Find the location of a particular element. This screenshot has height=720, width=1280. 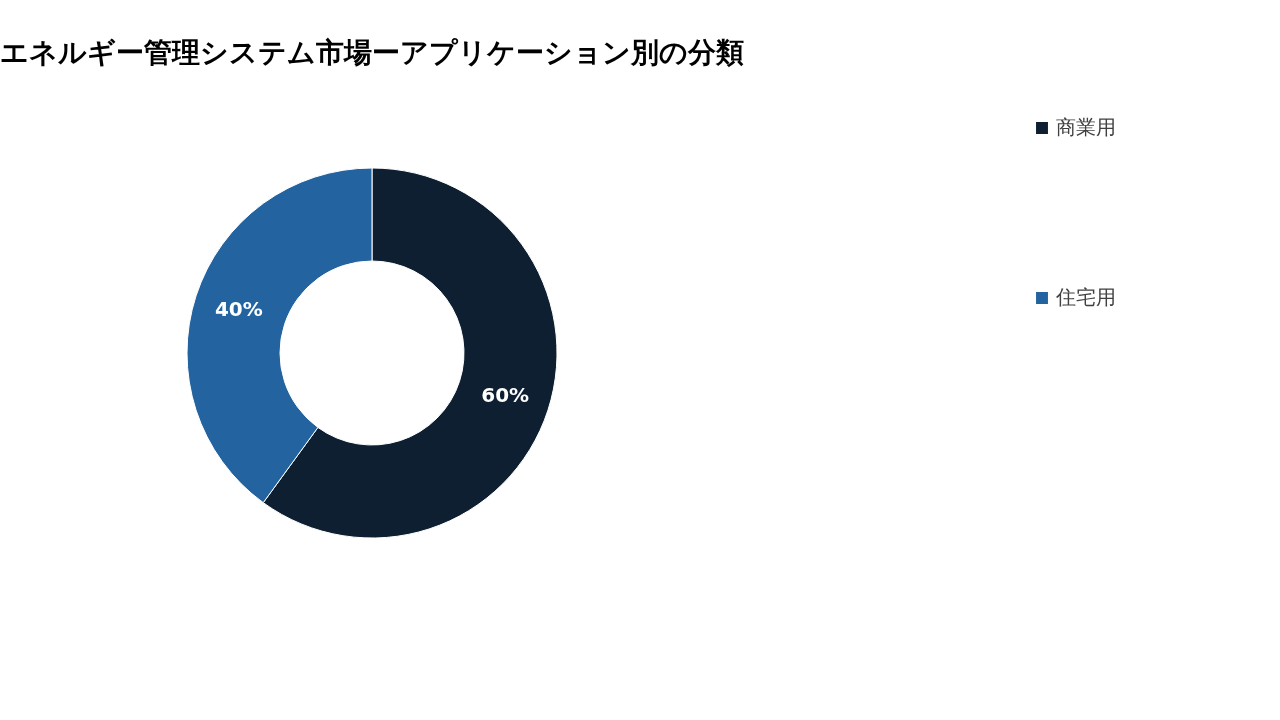

chart-title: エネルギー管理システム市場ーアプリケーション別の分類 is located at coordinates (372, 52).